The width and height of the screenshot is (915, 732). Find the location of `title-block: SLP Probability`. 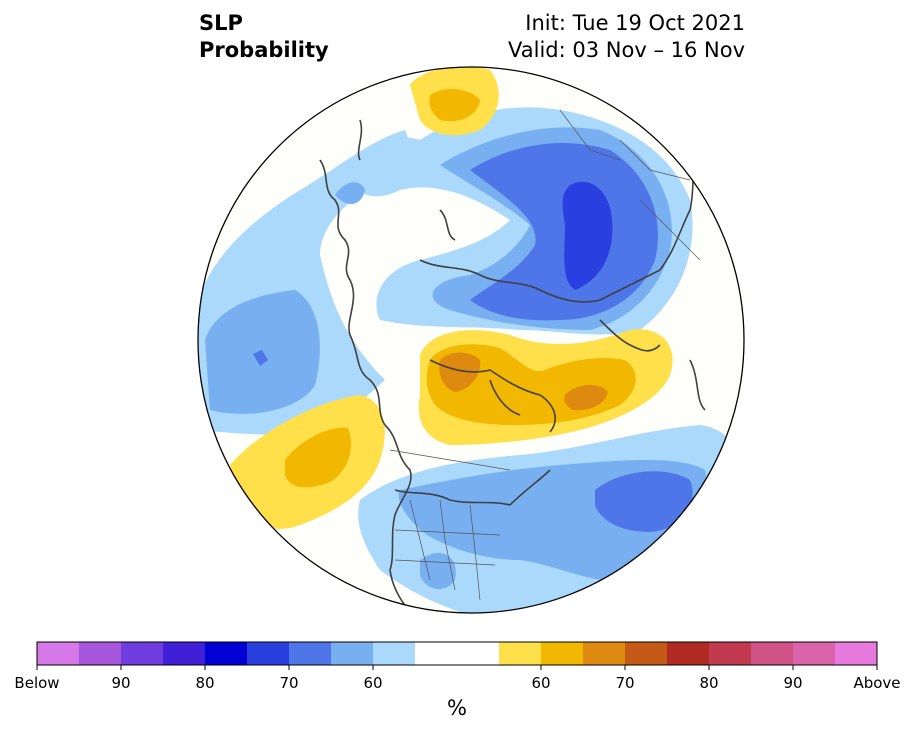

title-block: SLP Probability is located at coordinates (264, 37).